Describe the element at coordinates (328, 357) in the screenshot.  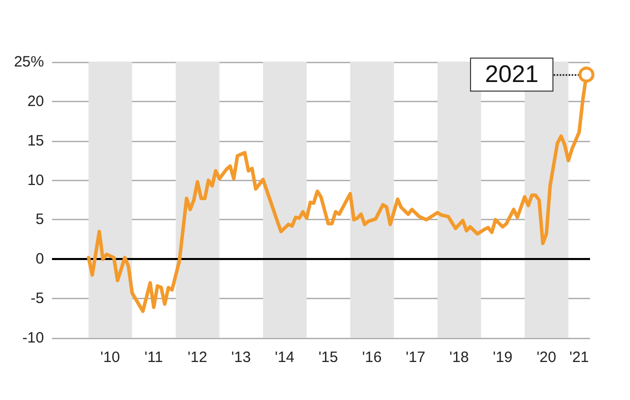
I see `x-tick-label: '15` at that location.